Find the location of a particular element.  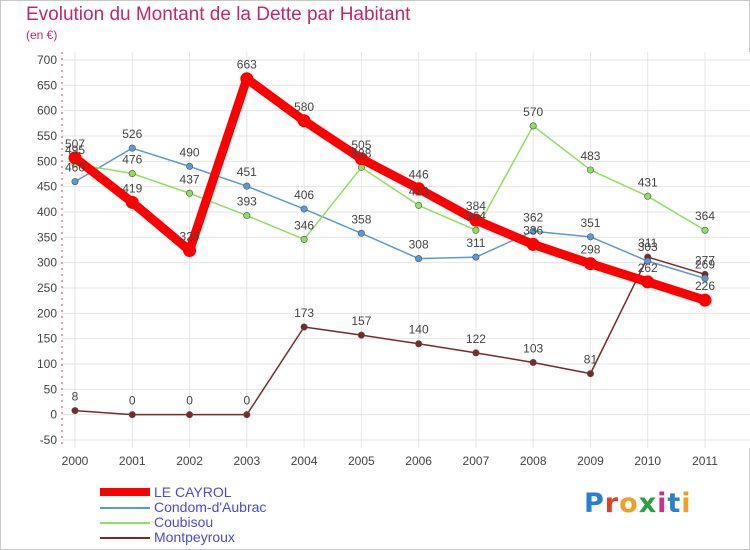

y-tick-label: 400 is located at coordinates (47, 212).